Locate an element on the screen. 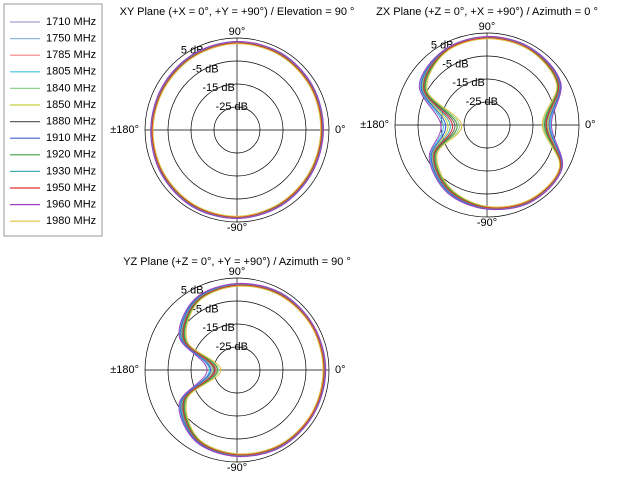 The image size is (640, 480). legend-label: 1785 MHz is located at coordinates (71, 55).